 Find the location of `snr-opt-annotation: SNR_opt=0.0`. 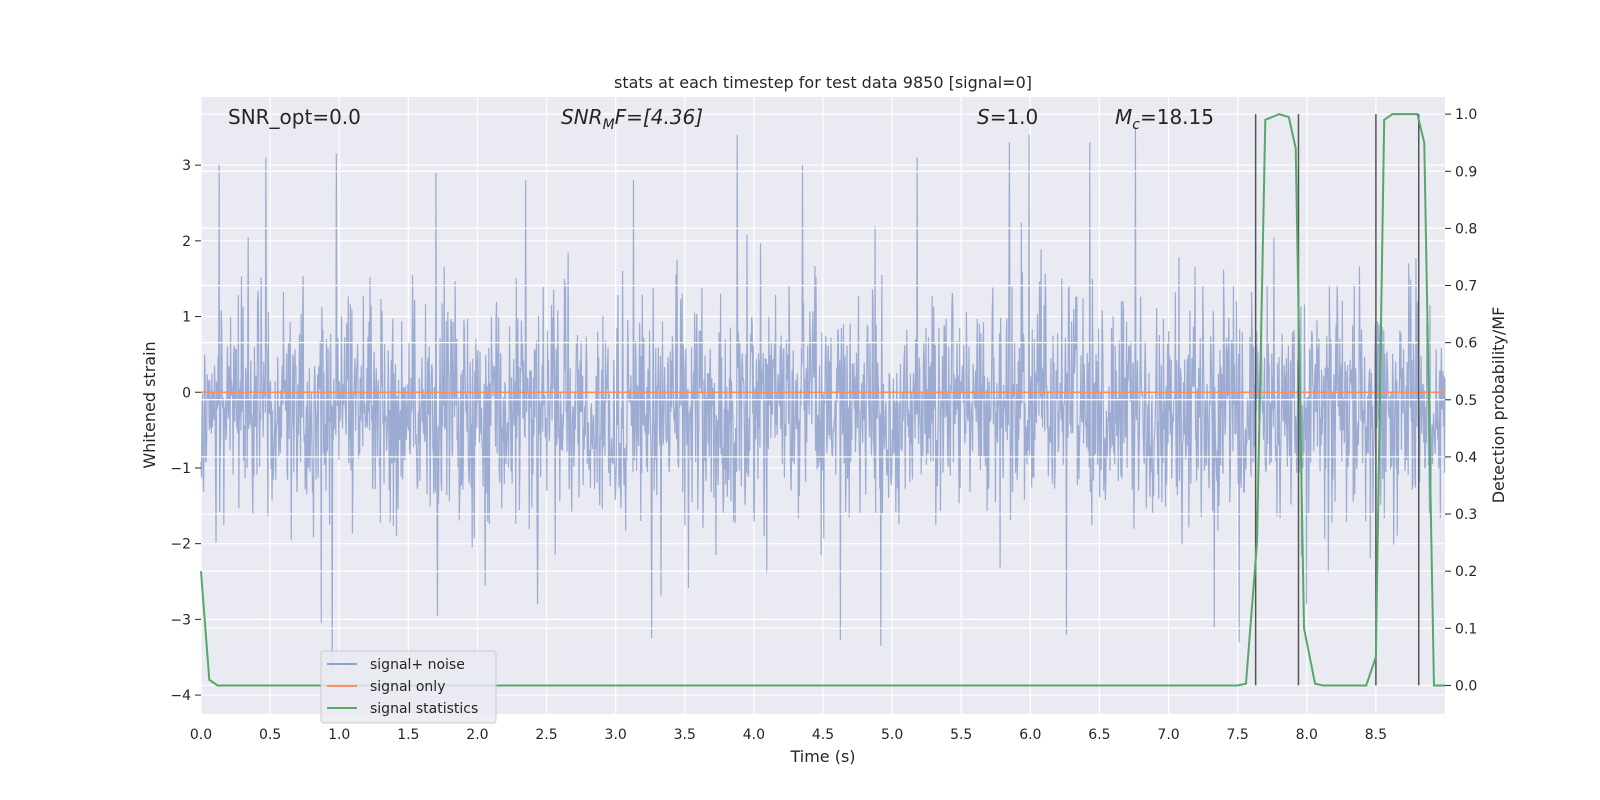

snr-opt-annotation: SNR_opt=0.0 is located at coordinates (294, 117).